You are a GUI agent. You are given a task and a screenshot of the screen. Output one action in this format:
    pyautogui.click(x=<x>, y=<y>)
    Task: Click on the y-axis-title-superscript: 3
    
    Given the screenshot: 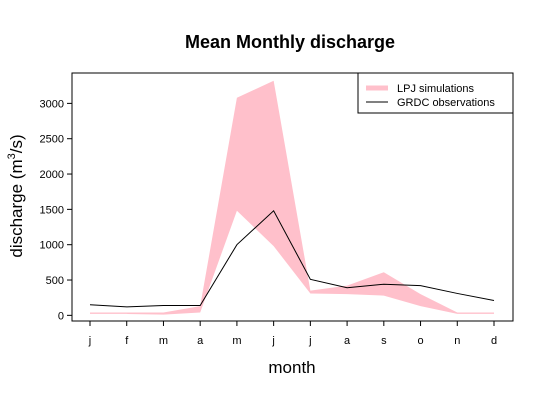 What is the action you would take?
    pyautogui.click(x=12, y=156)
    